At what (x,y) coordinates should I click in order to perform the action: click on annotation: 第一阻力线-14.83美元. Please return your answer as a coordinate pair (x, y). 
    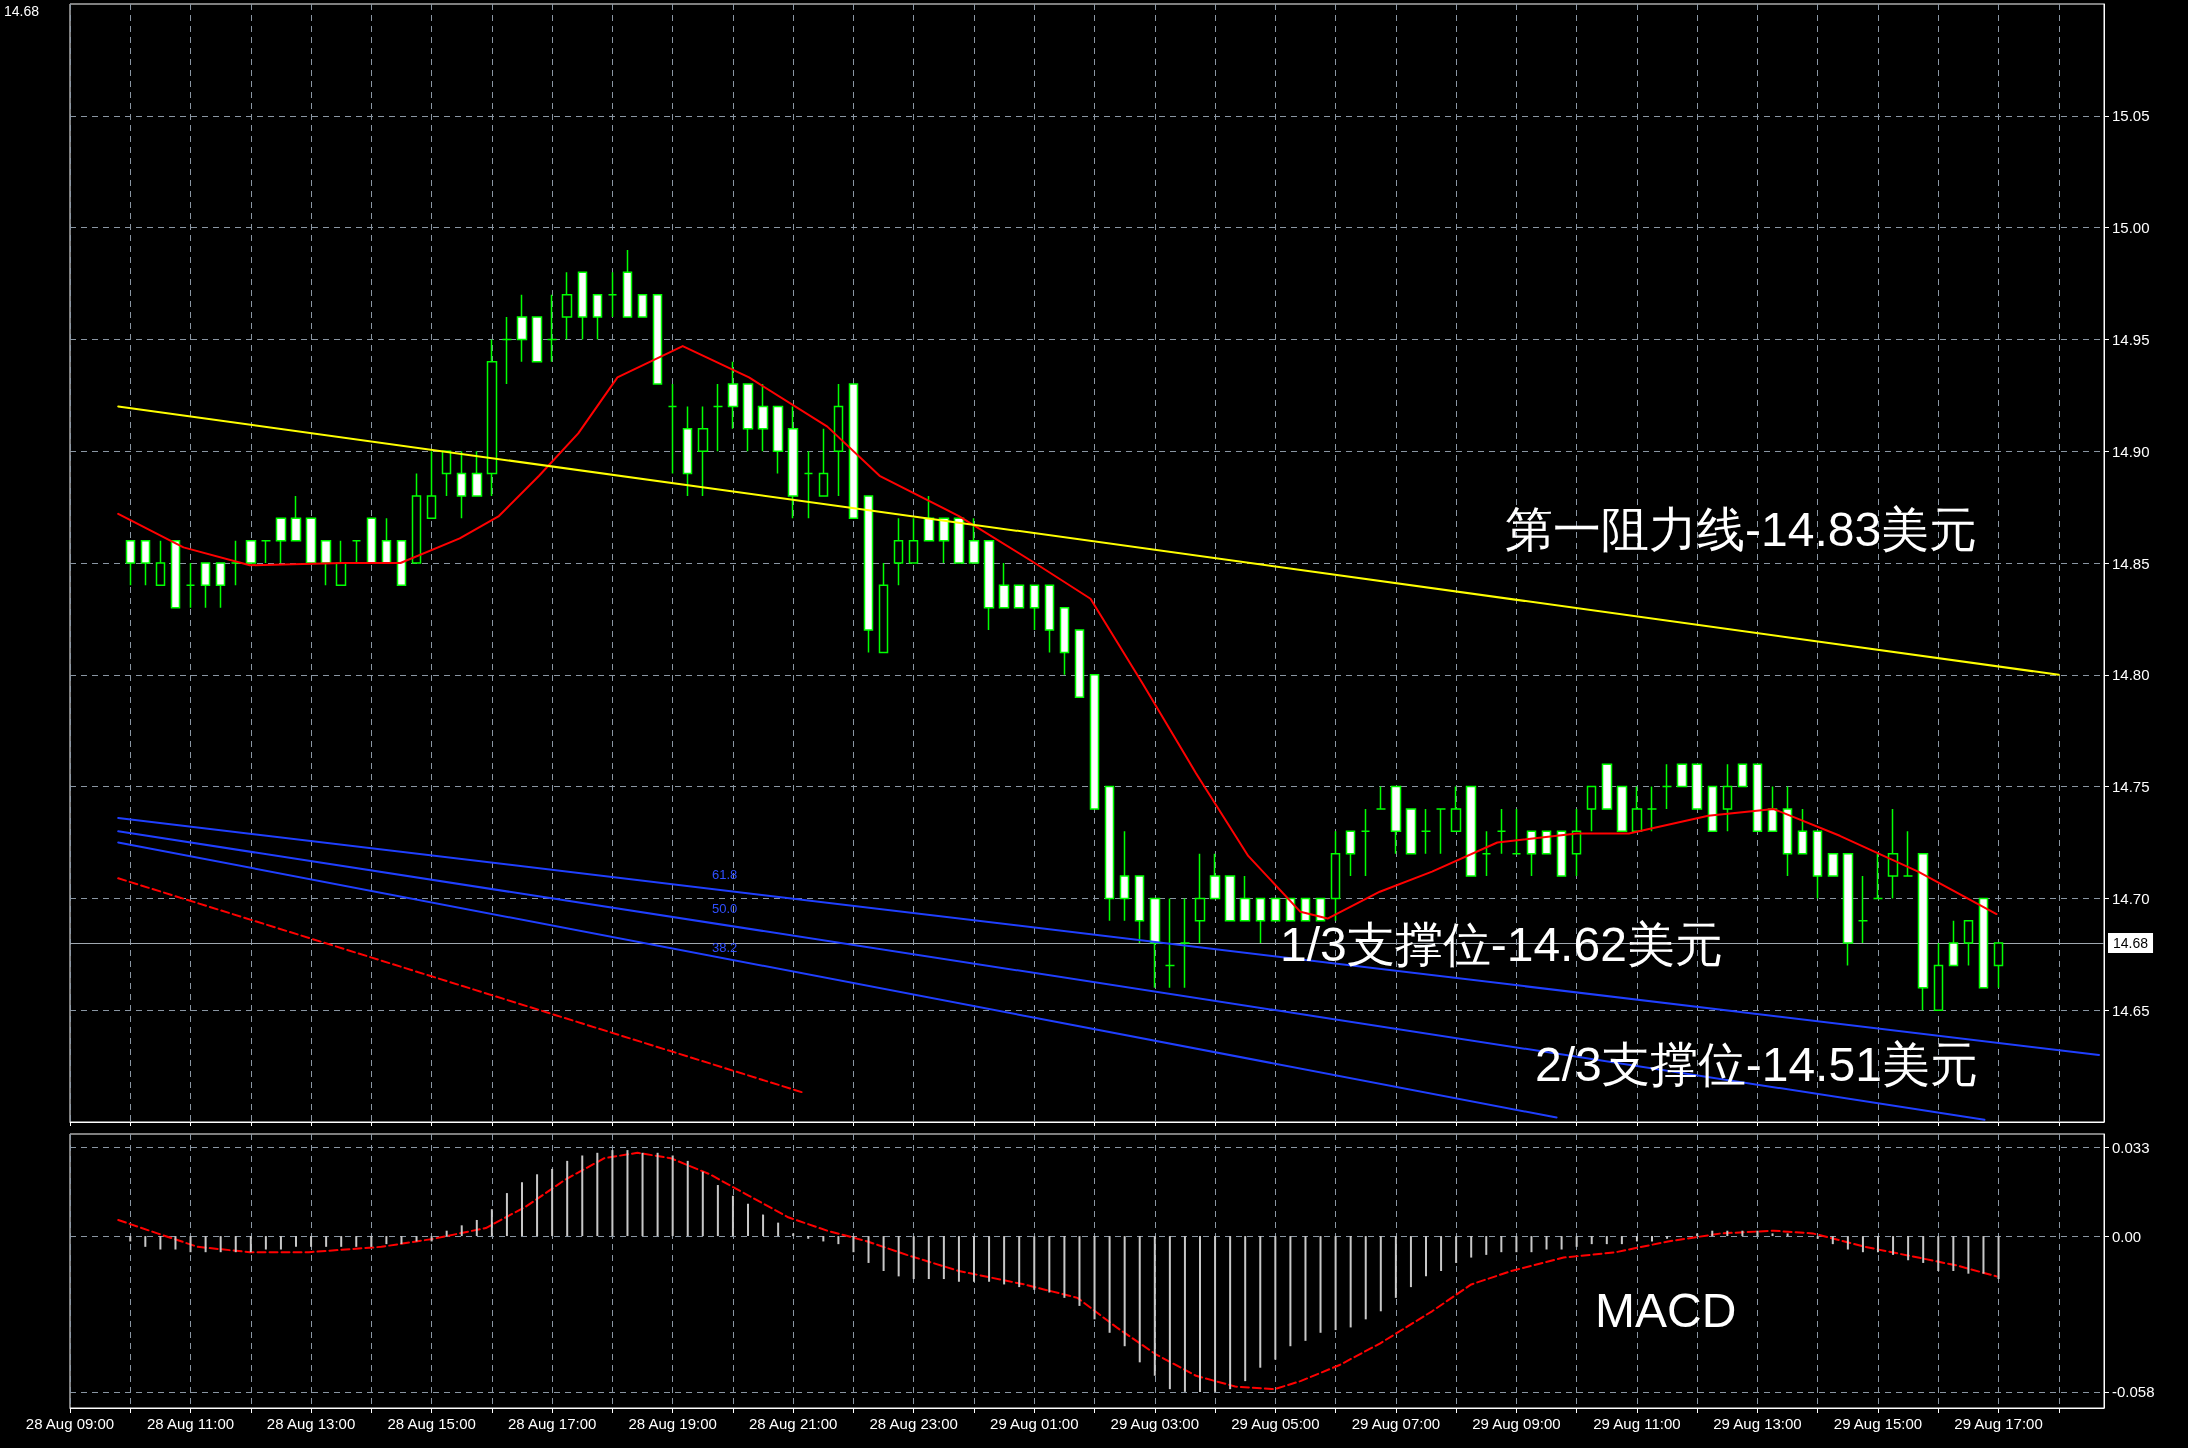
    Looking at the image, I should click on (1741, 529).